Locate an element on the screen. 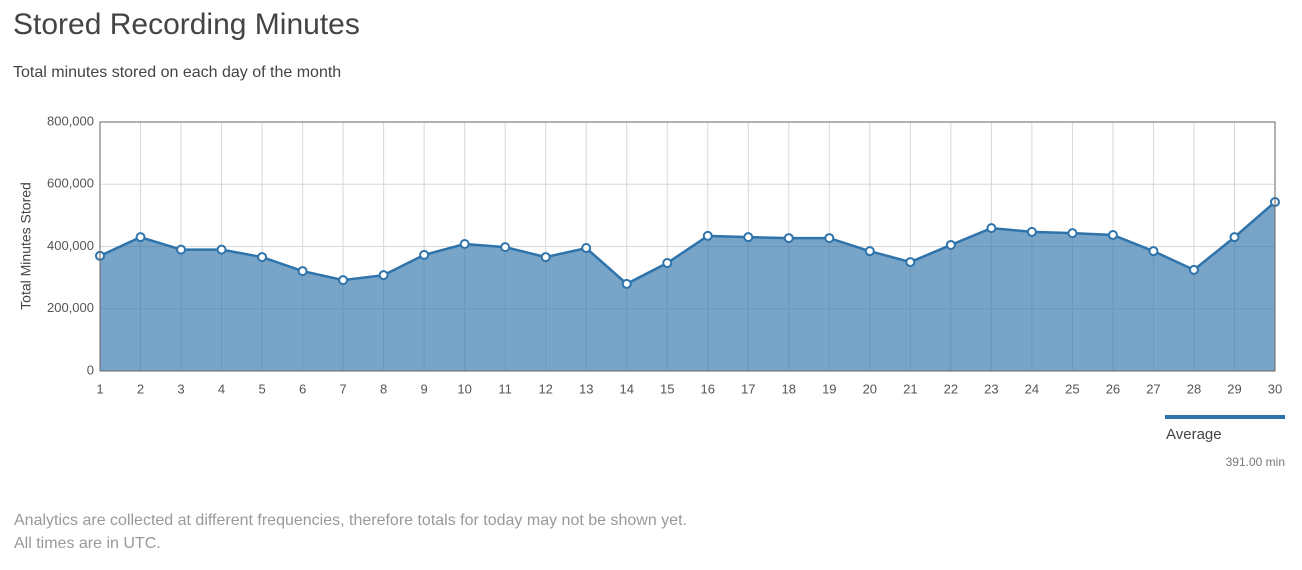 Image resolution: width=1302 pixels, height=570 pixels. footnote: All times are in UTC. is located at coordinates (87, 543).